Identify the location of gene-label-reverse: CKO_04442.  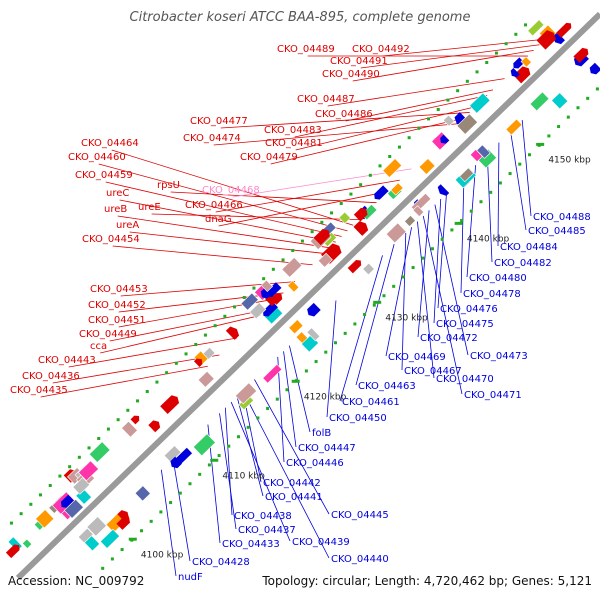
(292, 483).